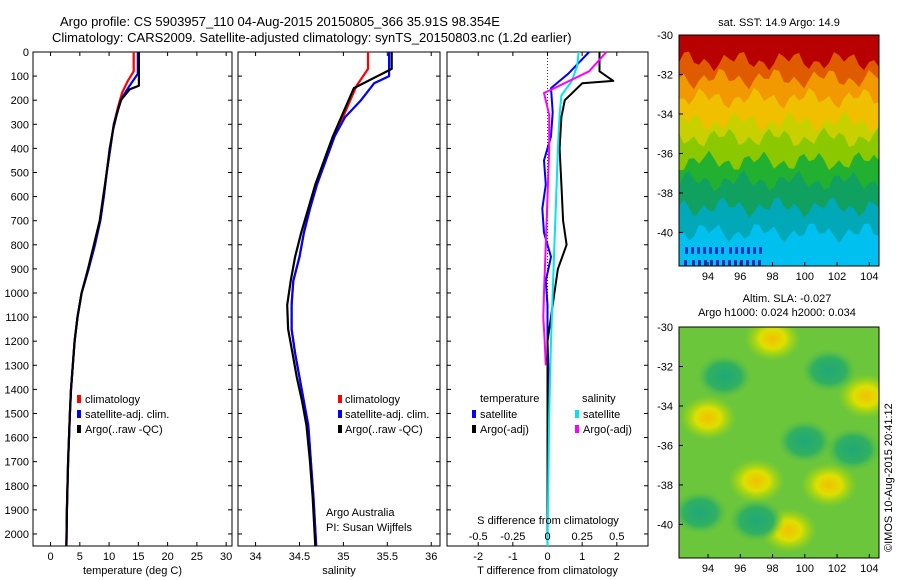 Image resolution: width=900 pixels, height=580 pixels. Describe the element at coordinates (226, 557) in the screenshot. I see `x-tick-label: 30` at that location.